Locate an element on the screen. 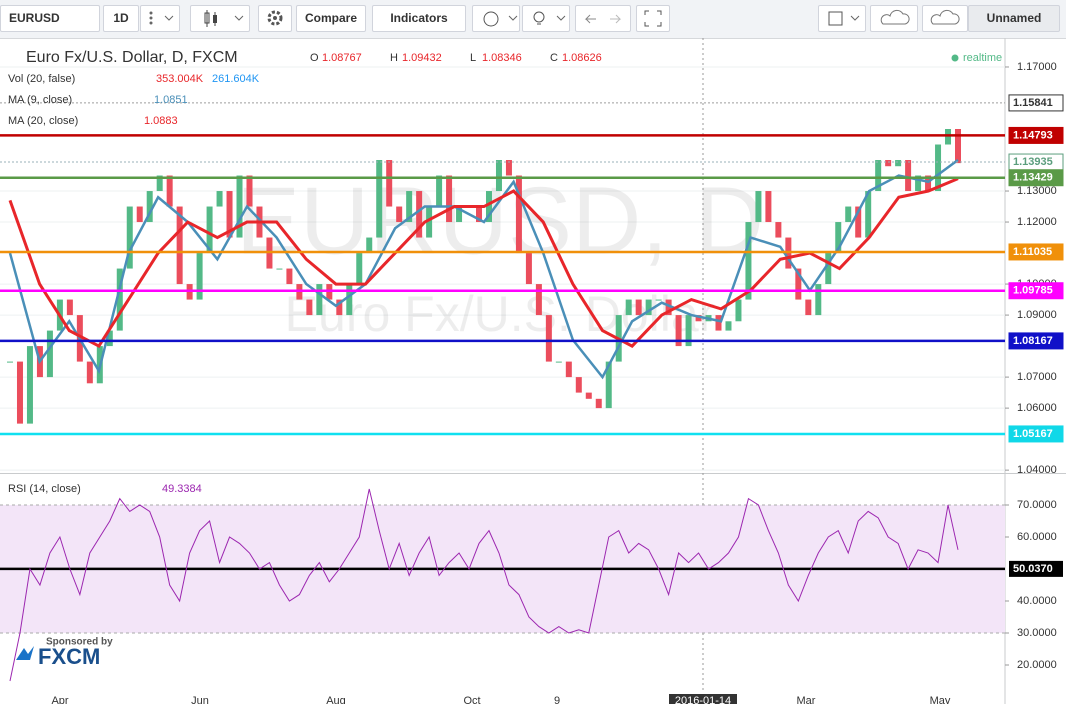 This screenshot has width=1066, height=704. save-button is located at coordinates (945, 18).